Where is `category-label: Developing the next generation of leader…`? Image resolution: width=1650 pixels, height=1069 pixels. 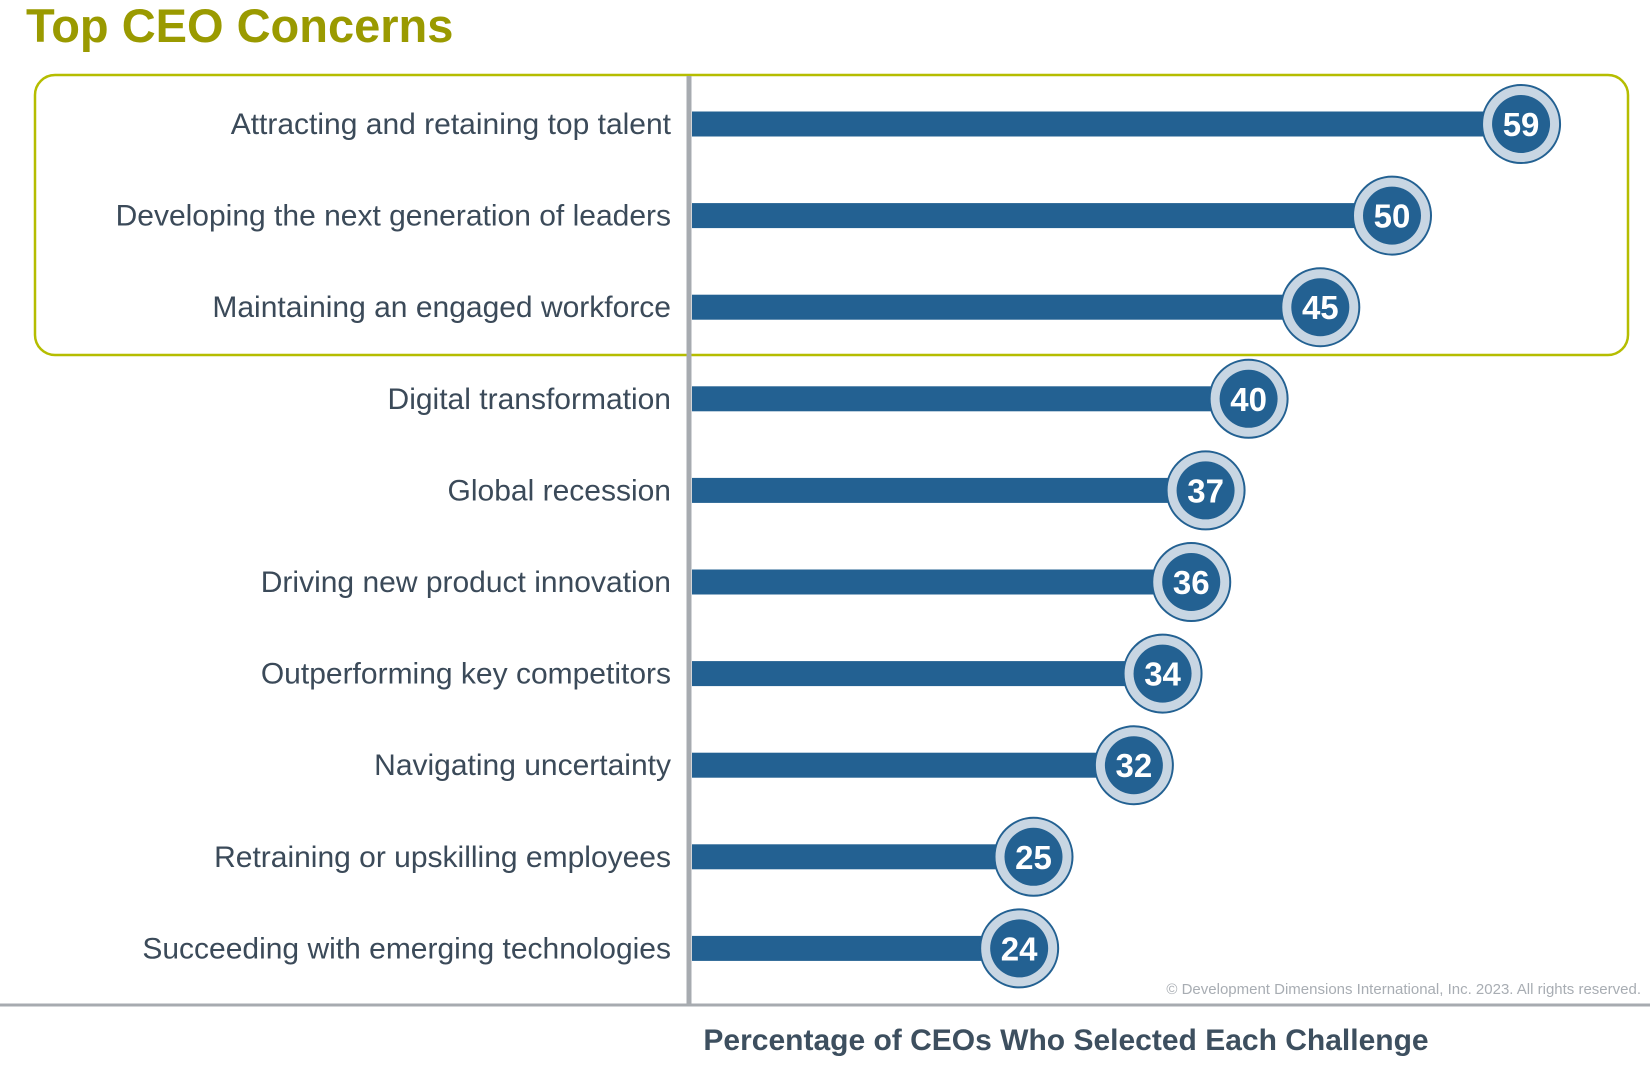 category-label: Developing the next generation of leader… is located at coordinates (393, 216).